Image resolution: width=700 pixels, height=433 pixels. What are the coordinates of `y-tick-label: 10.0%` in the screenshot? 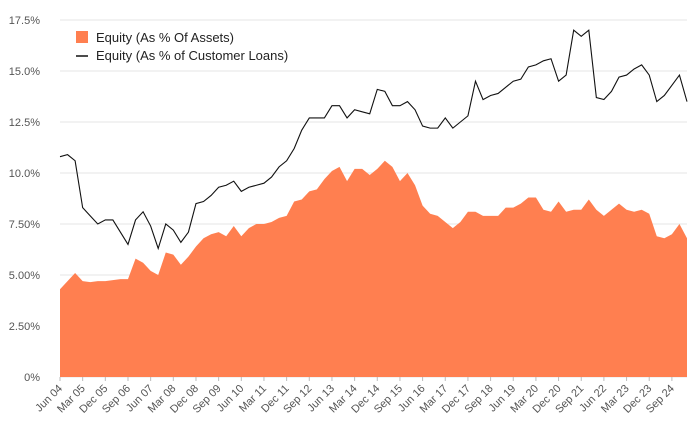 It's located at (24, 174).